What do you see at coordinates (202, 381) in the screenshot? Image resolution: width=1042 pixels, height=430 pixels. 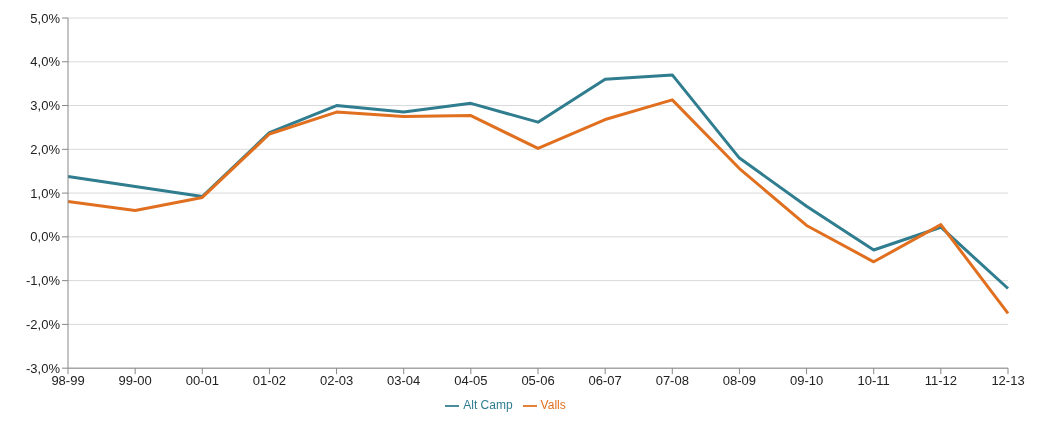 I see `x-tick-label: 00-01` at bounding box center [202, 381].